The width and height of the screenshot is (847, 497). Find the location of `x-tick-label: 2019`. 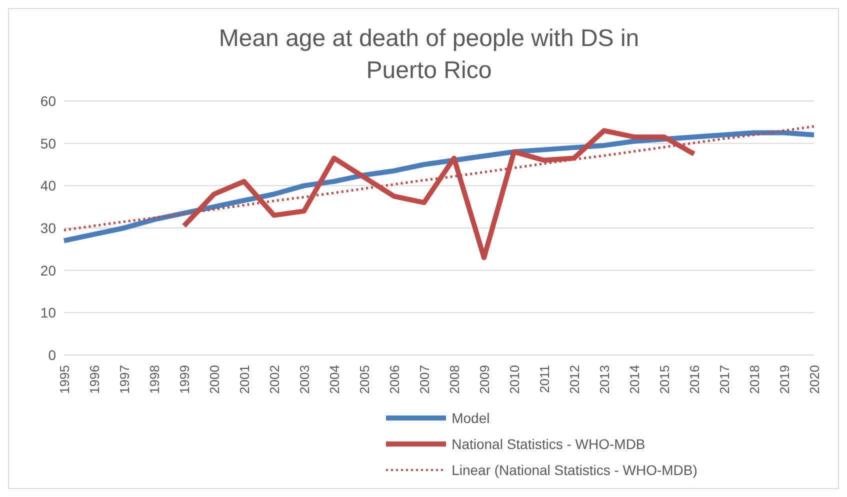

x-tick-label: 2019 is located at coordinates (784, 379).